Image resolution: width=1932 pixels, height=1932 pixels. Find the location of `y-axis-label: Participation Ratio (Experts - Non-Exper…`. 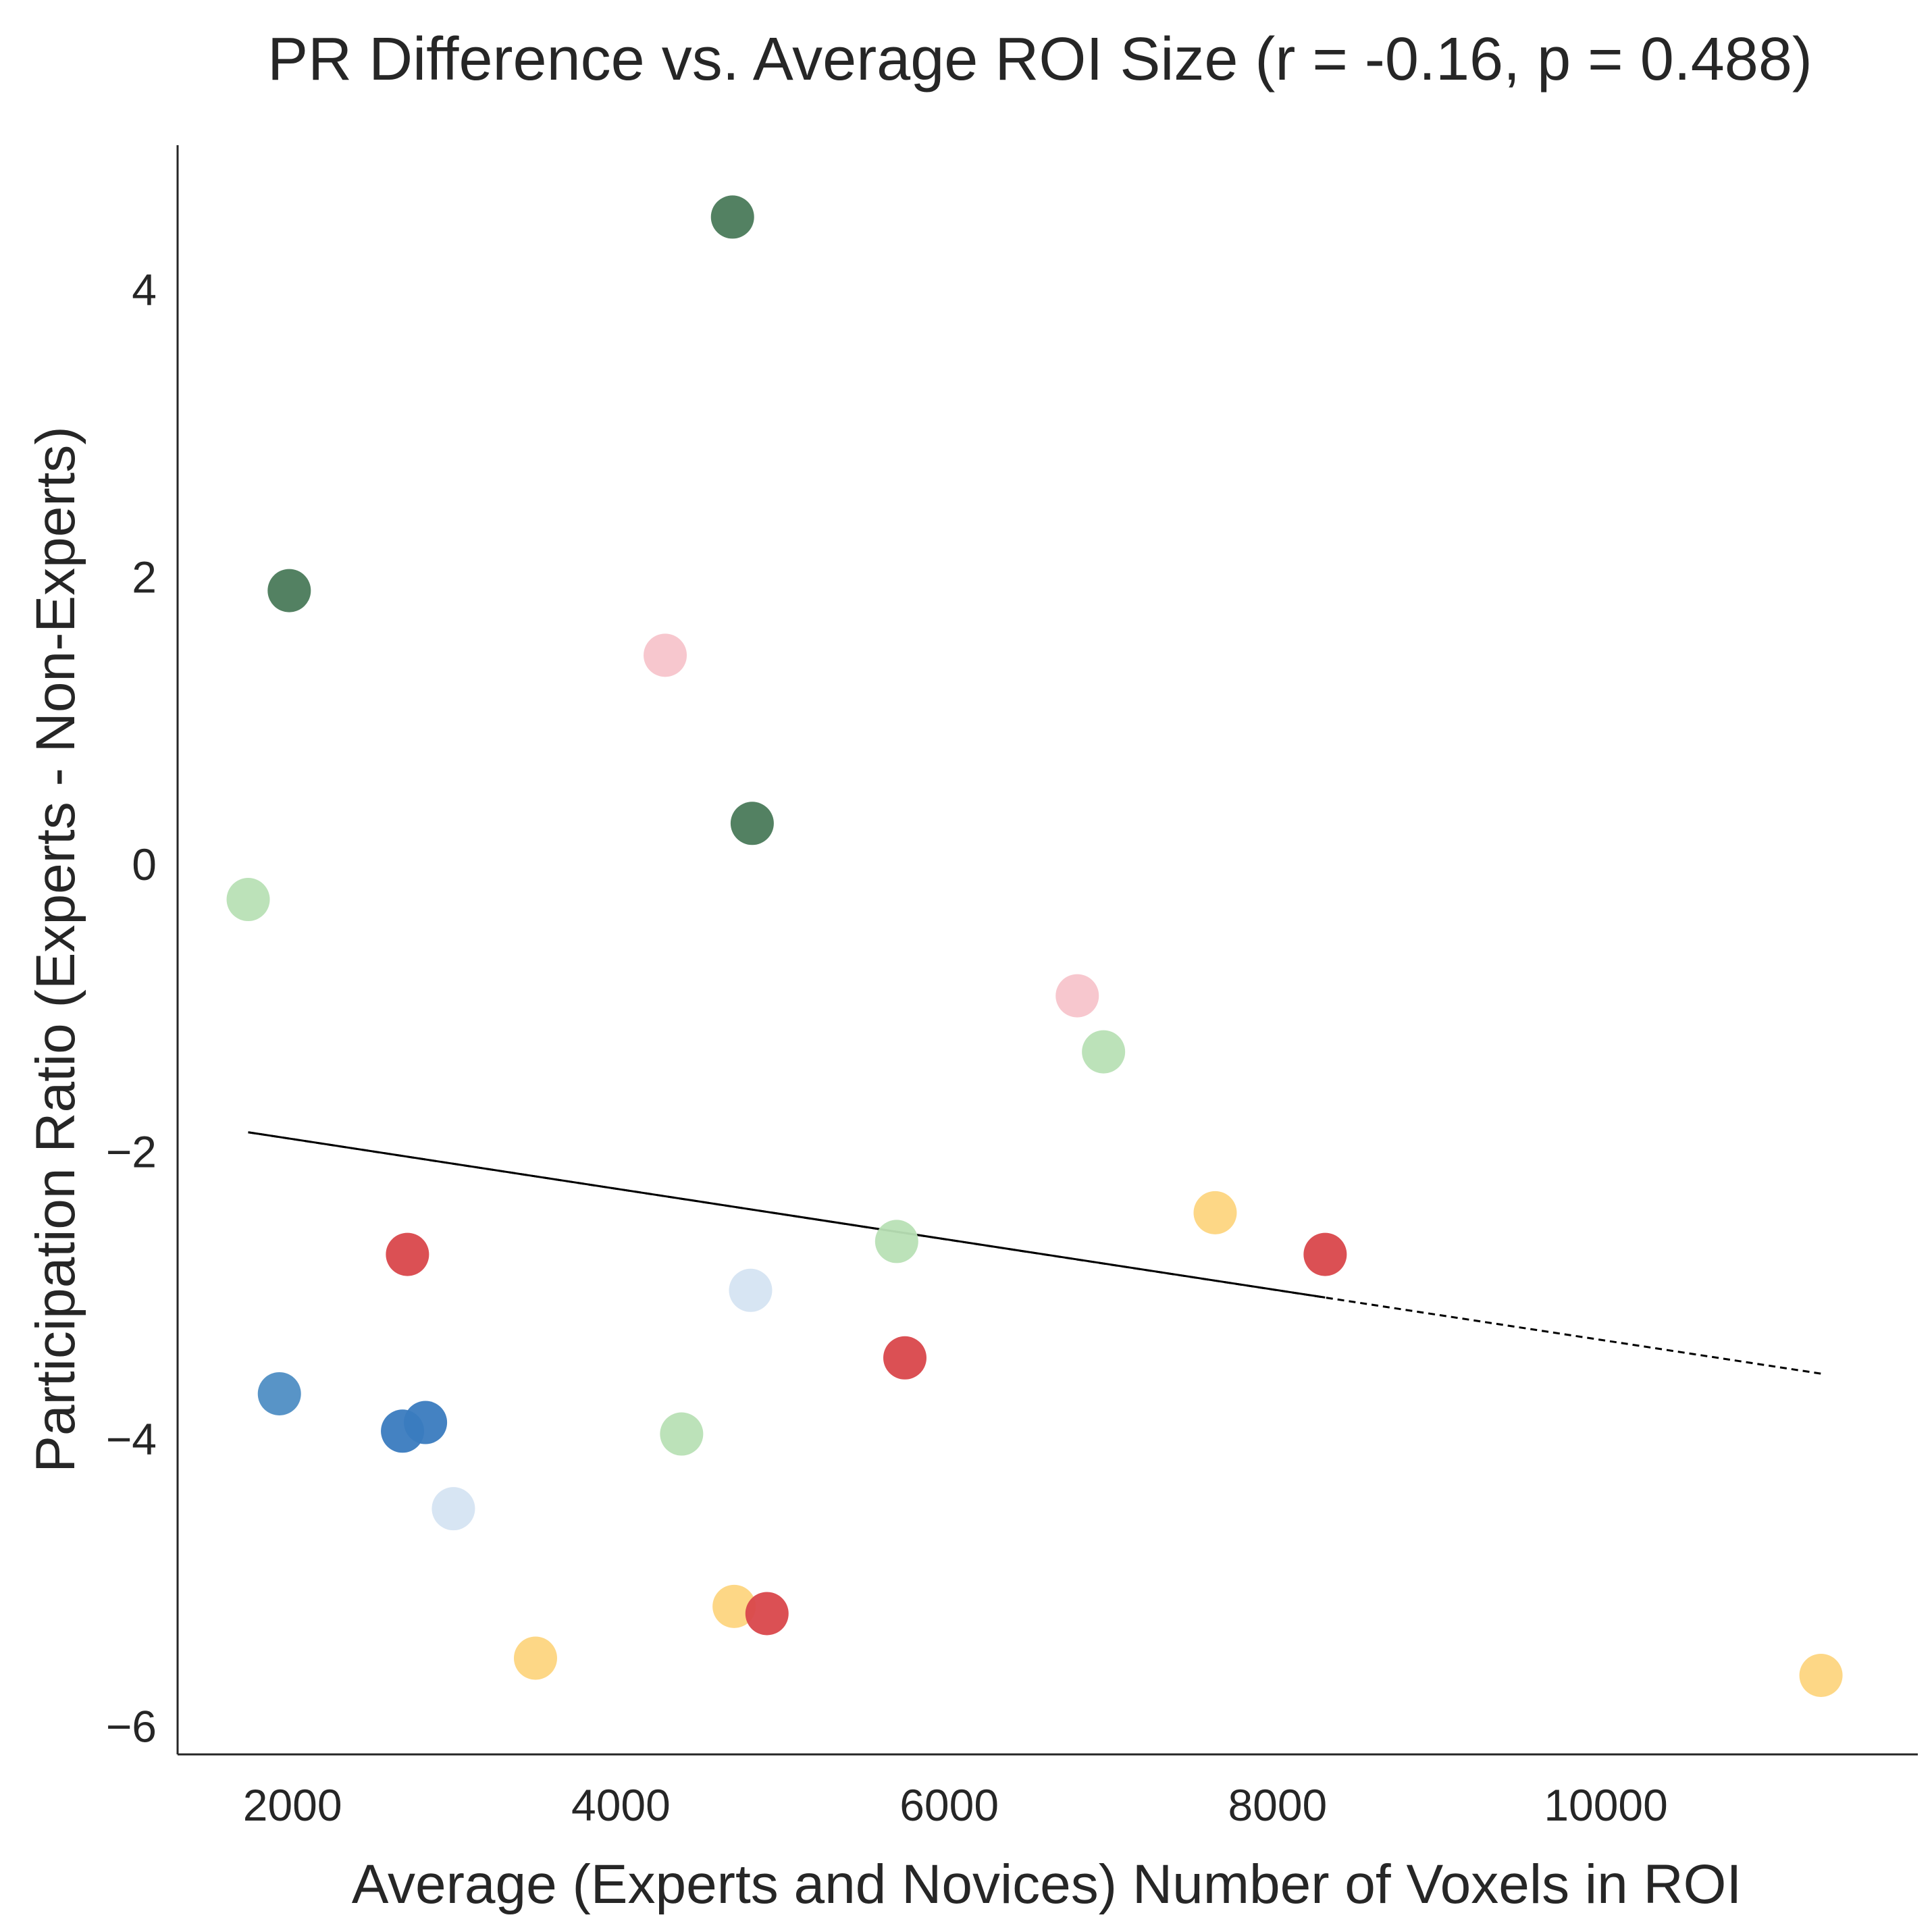

y-axis-label: Participation Ratio (Experts - Non-Exper… is located at coordinates (56, 949).